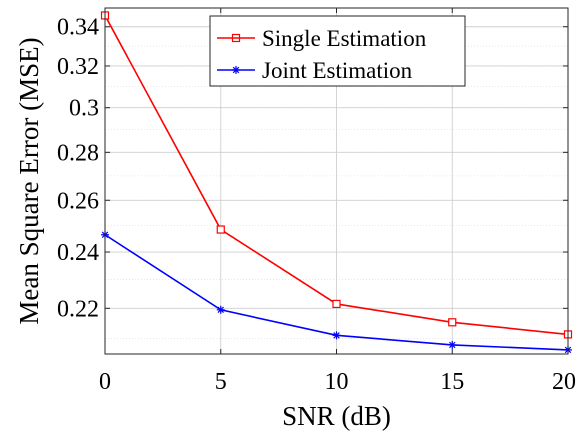 The image size is (584, 438). Describe the element at coordinates (344, 38) in the screenshot. I see `legend-label-single: Single Estimation` at that location.